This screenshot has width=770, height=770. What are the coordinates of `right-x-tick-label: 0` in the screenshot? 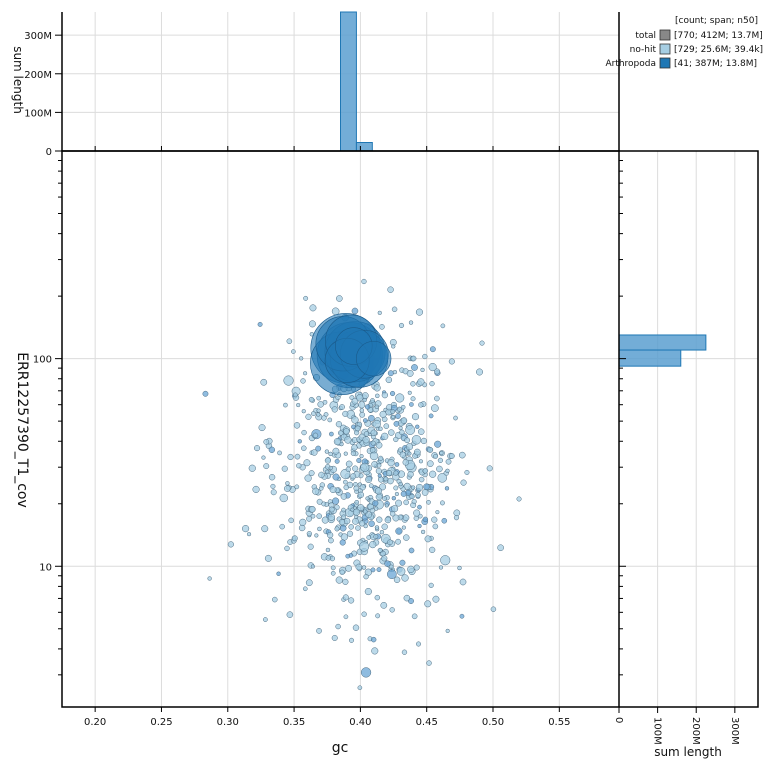 It's located at (618, 720).